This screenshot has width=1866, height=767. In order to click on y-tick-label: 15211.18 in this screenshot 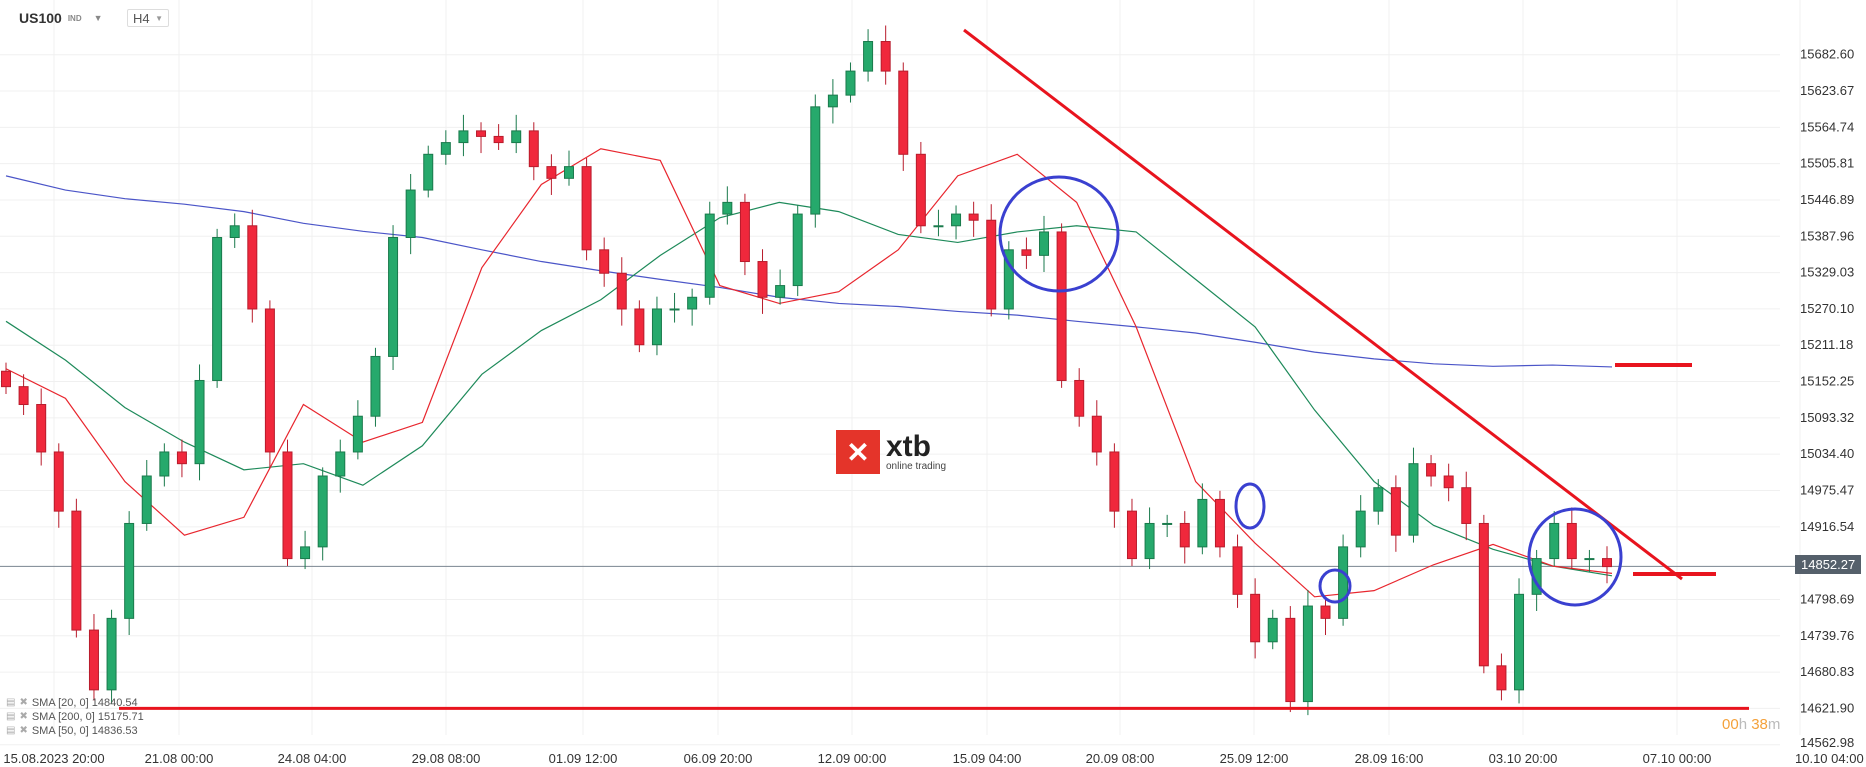, I will do `click(1826, 344)`.